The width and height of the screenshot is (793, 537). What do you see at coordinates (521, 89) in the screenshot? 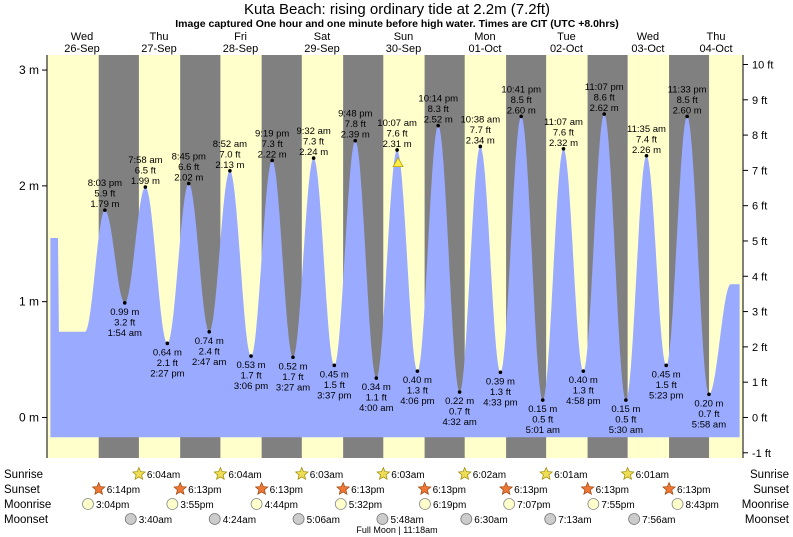
I see `tide-time: 10:41 pm` at bounding box center [521, 89].